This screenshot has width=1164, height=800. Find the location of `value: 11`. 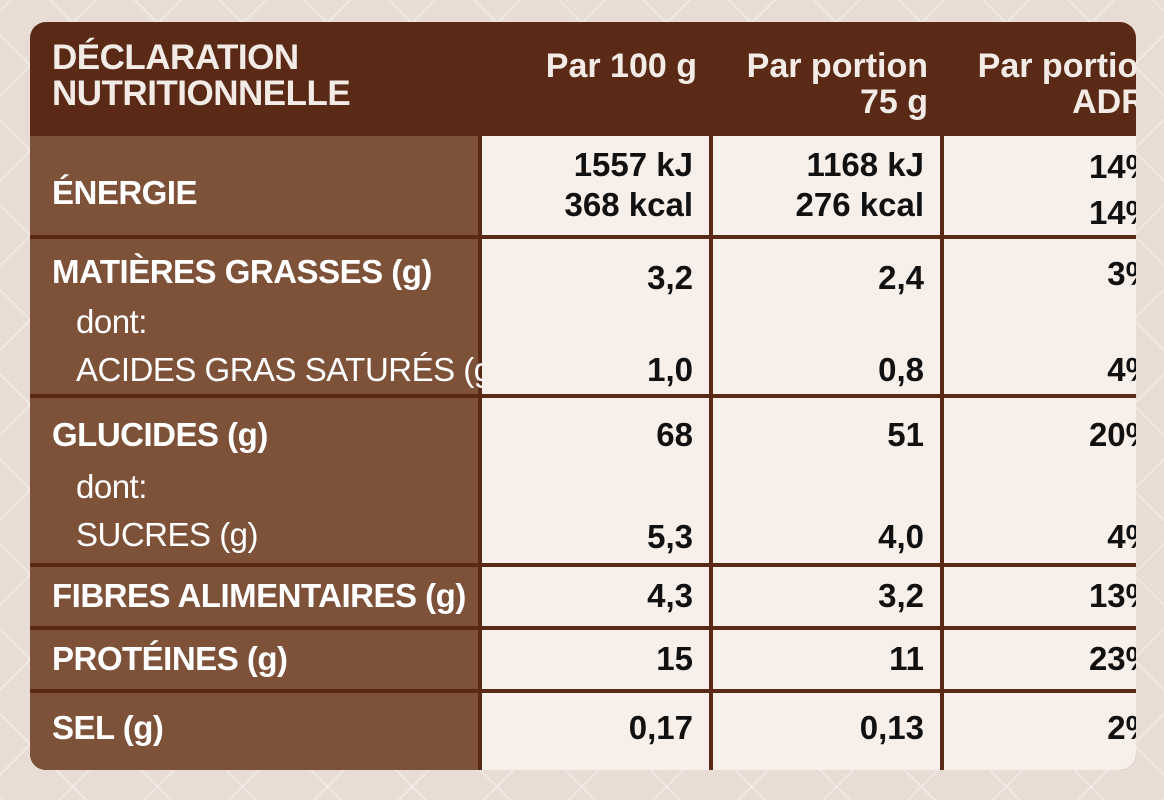

value: 11 is located at coordinates (906, 658).